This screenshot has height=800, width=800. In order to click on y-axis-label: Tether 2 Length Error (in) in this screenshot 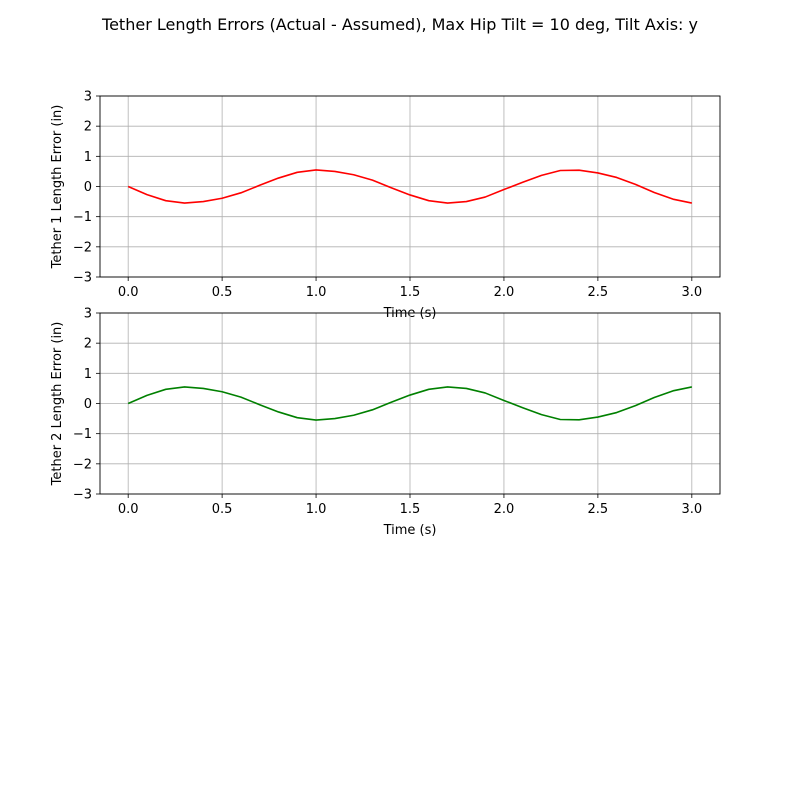, I will do `click(57, 404)`.